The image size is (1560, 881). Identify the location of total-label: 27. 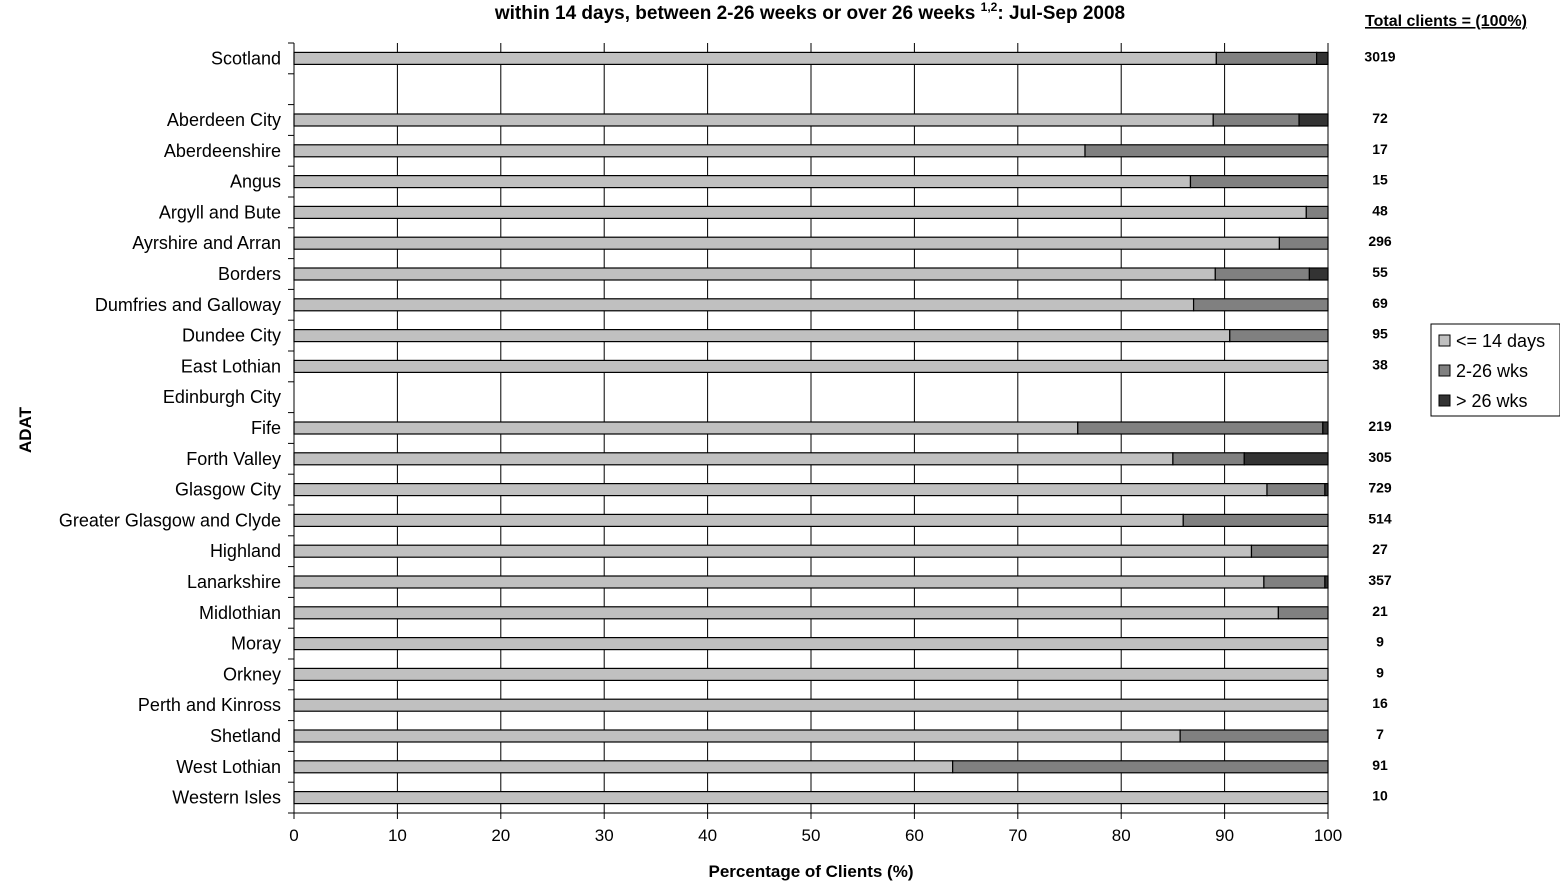
(1380, 549).